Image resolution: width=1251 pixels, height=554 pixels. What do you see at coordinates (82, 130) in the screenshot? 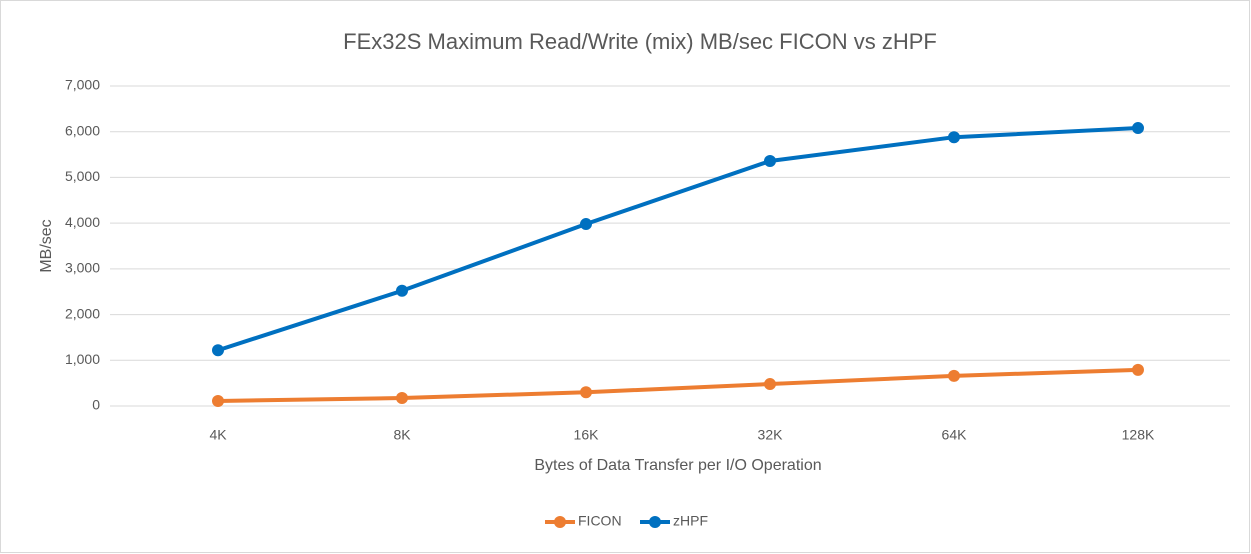
I see `y-tick-label: 6,000` at bounding box center [82, 130].